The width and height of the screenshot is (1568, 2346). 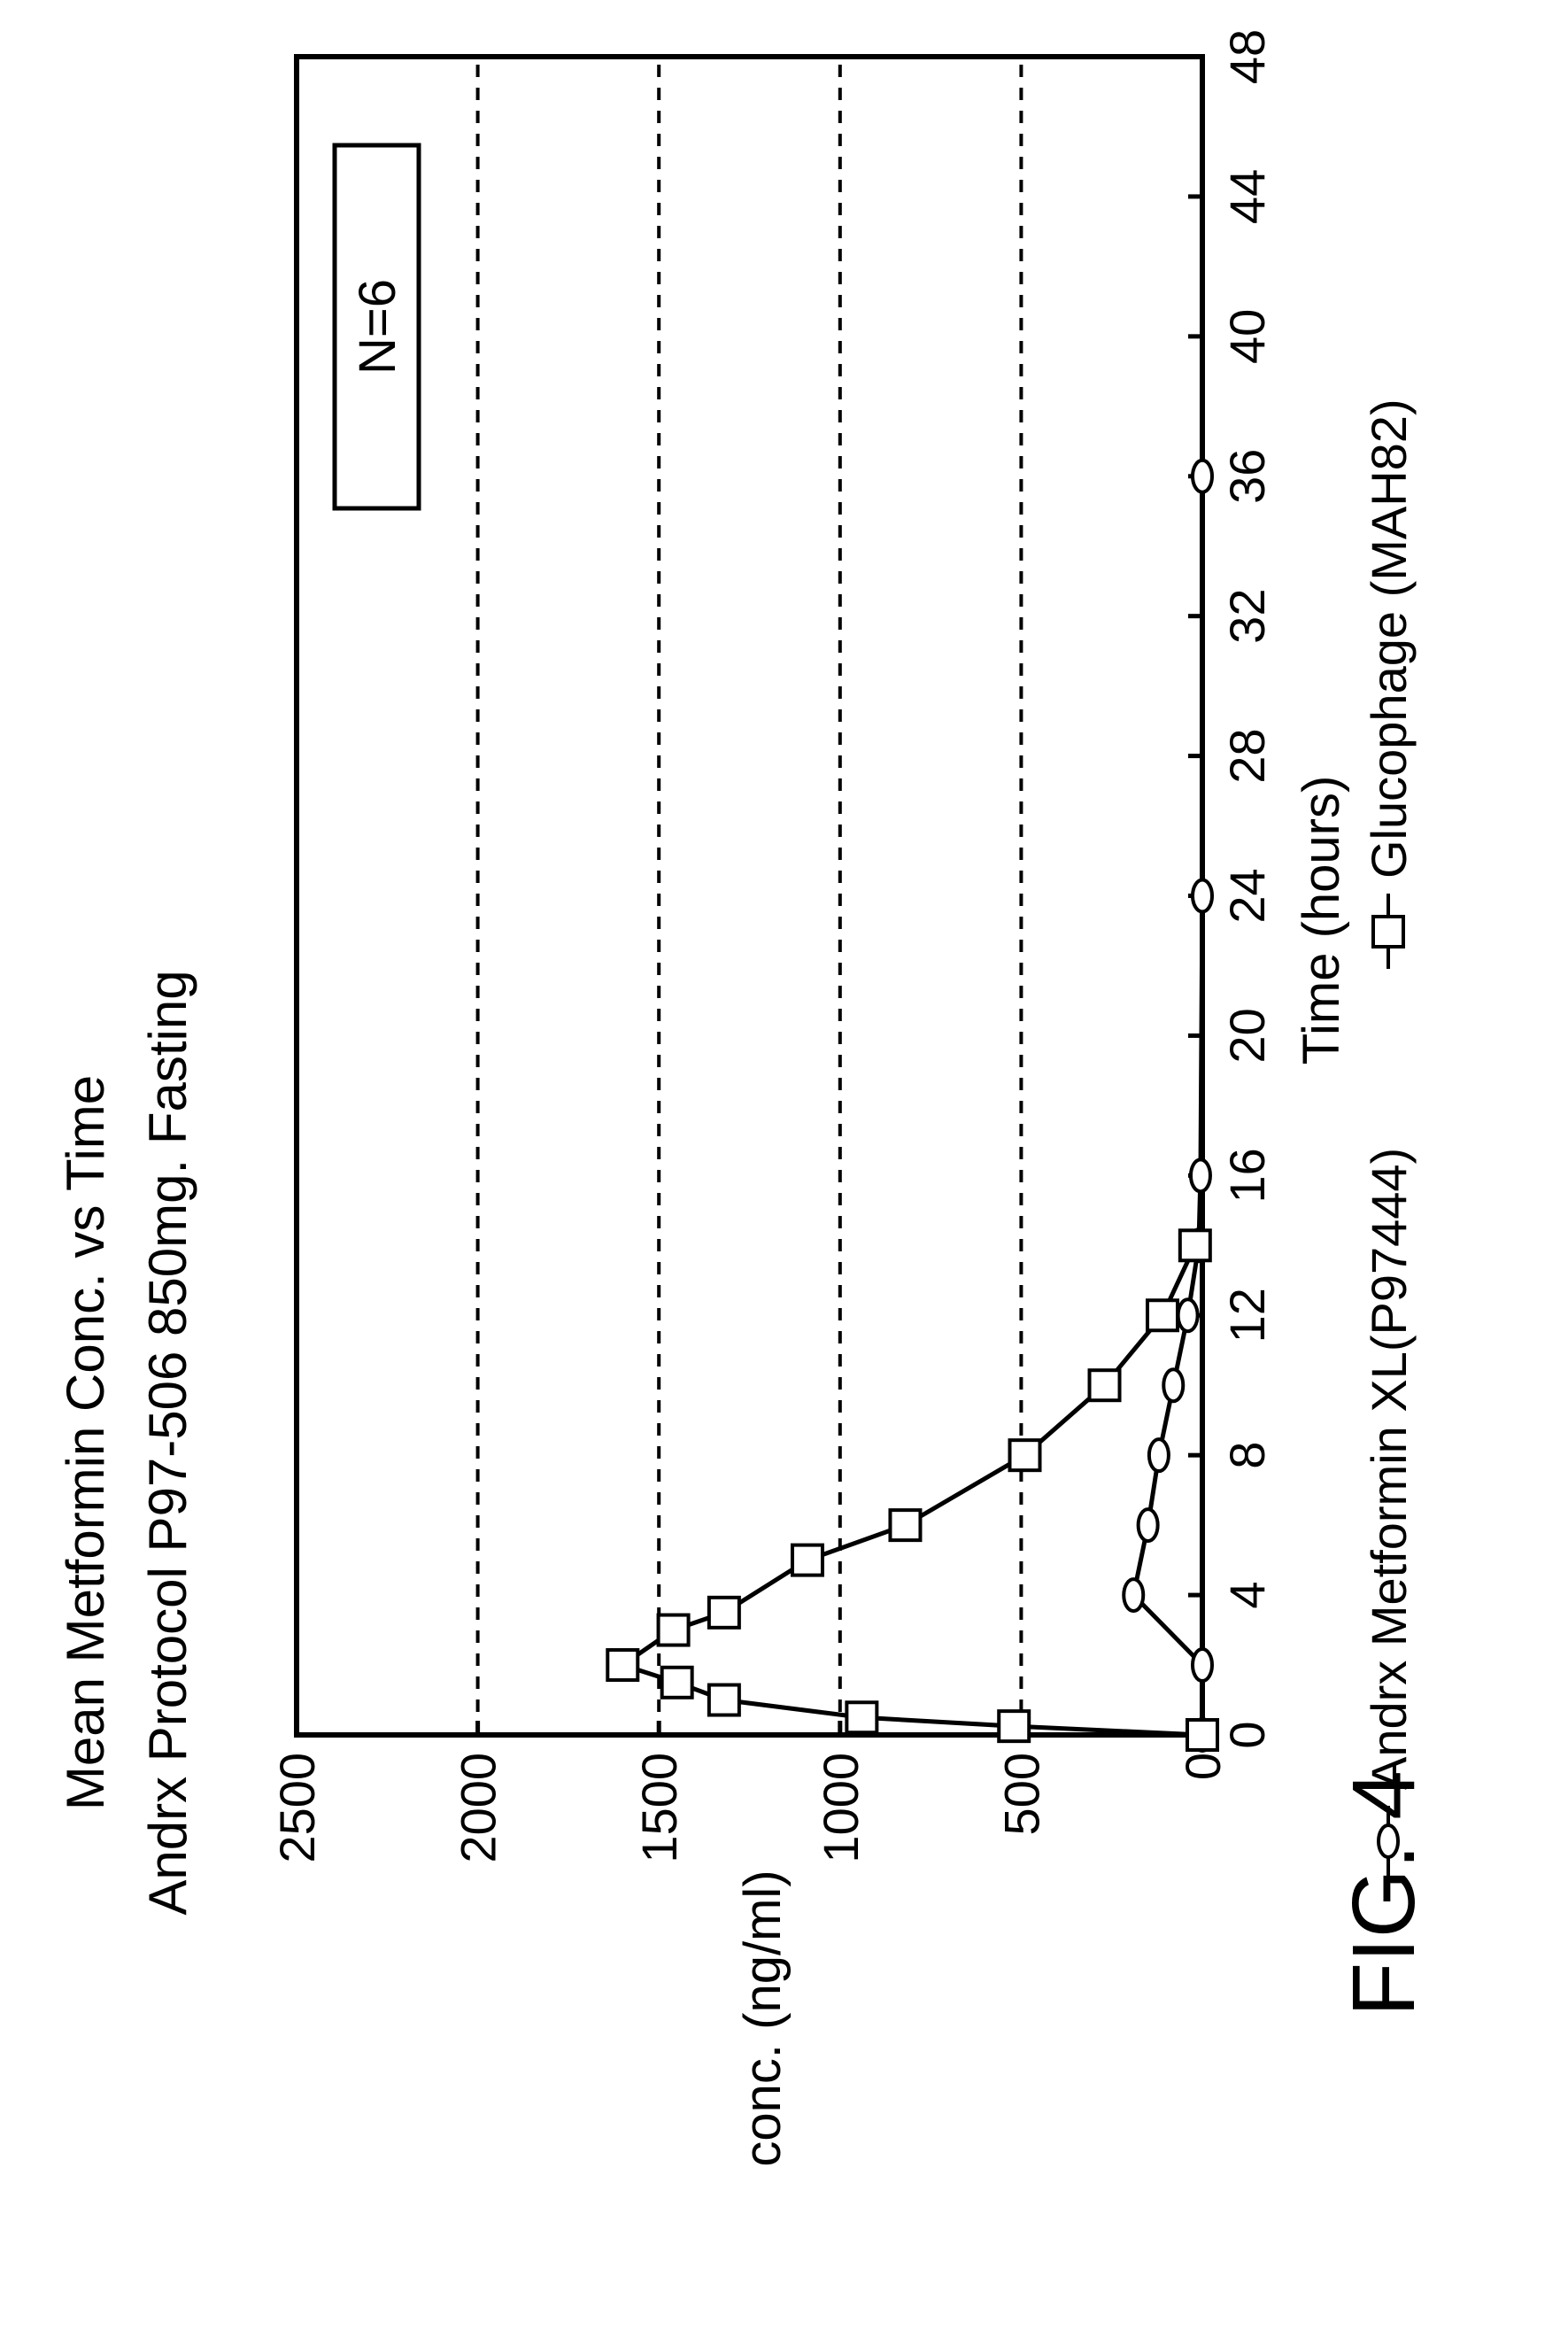 I want to click on x-tick-label-12: 12, so click(x=1247, y=1315).